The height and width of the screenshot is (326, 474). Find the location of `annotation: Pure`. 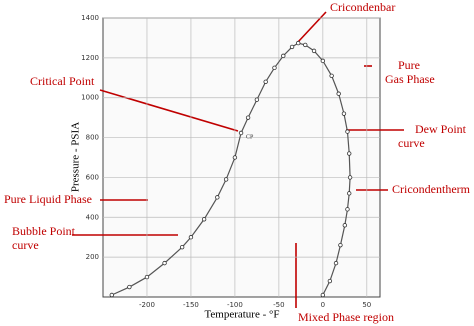

annotation: Pure is located at coordinates (409, 65).